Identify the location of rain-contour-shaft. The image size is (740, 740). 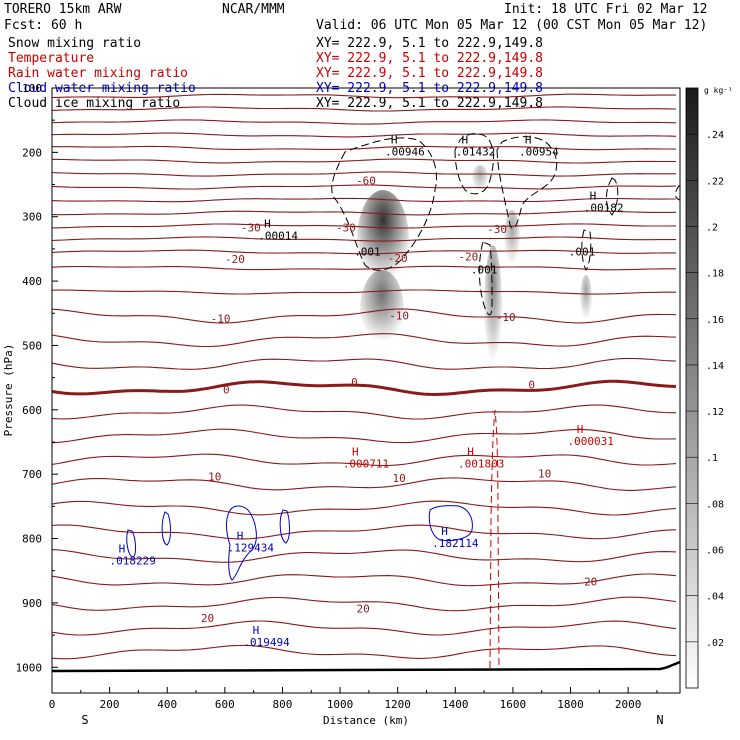
(494, 539).